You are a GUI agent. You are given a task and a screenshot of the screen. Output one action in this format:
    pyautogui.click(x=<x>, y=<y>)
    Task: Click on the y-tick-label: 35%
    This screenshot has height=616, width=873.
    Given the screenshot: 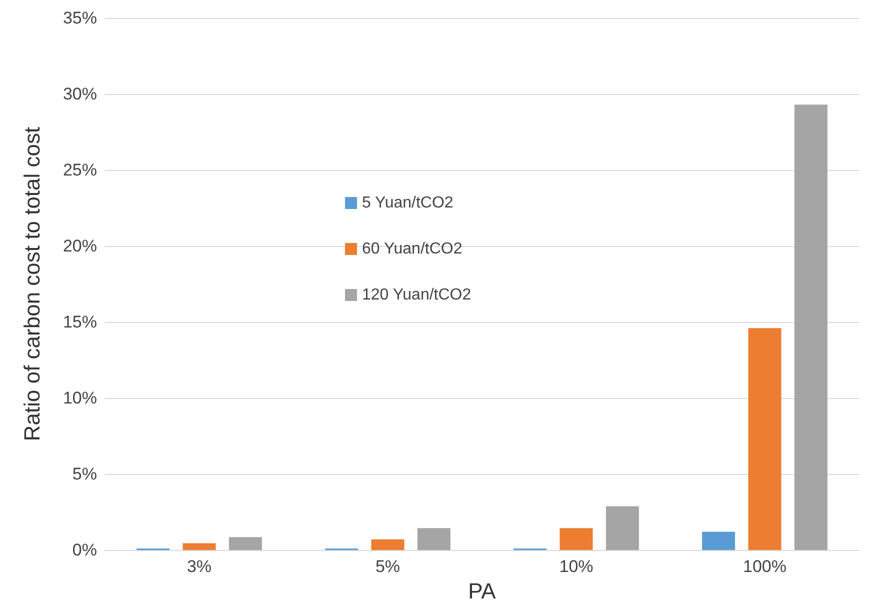 What is the action you would take?
    pyautogui.click(x=79, y=18)
    